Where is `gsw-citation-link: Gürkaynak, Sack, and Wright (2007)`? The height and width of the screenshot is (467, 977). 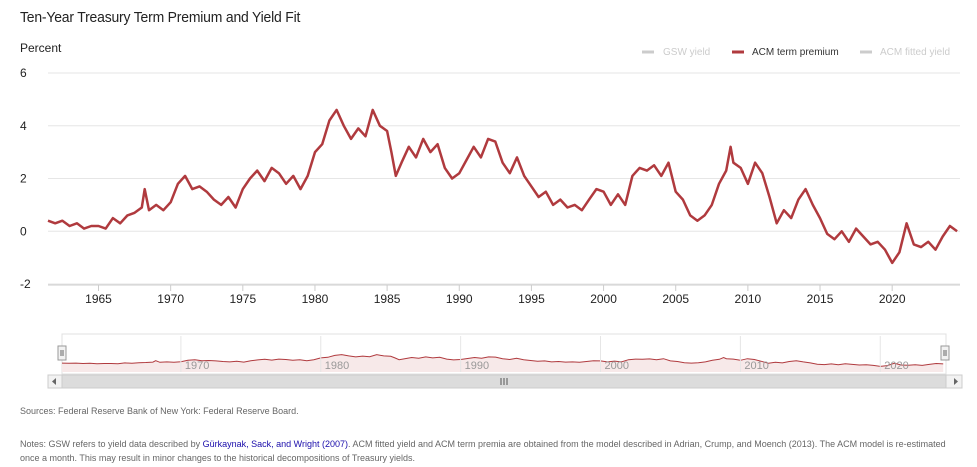
gsw-citation-link: Gürkaynak, Sack, and Wright (2007) is located at coordinates (275, 444).